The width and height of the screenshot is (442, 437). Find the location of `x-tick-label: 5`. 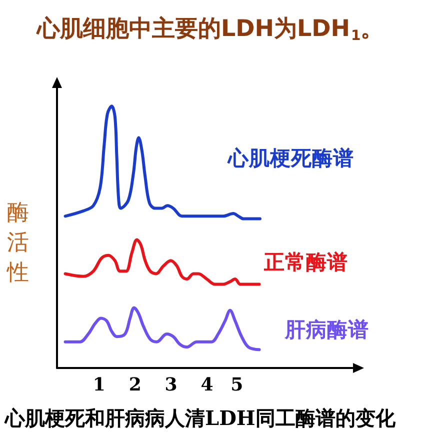

x-tick-label: 5 is located at coordinates (237, 385).